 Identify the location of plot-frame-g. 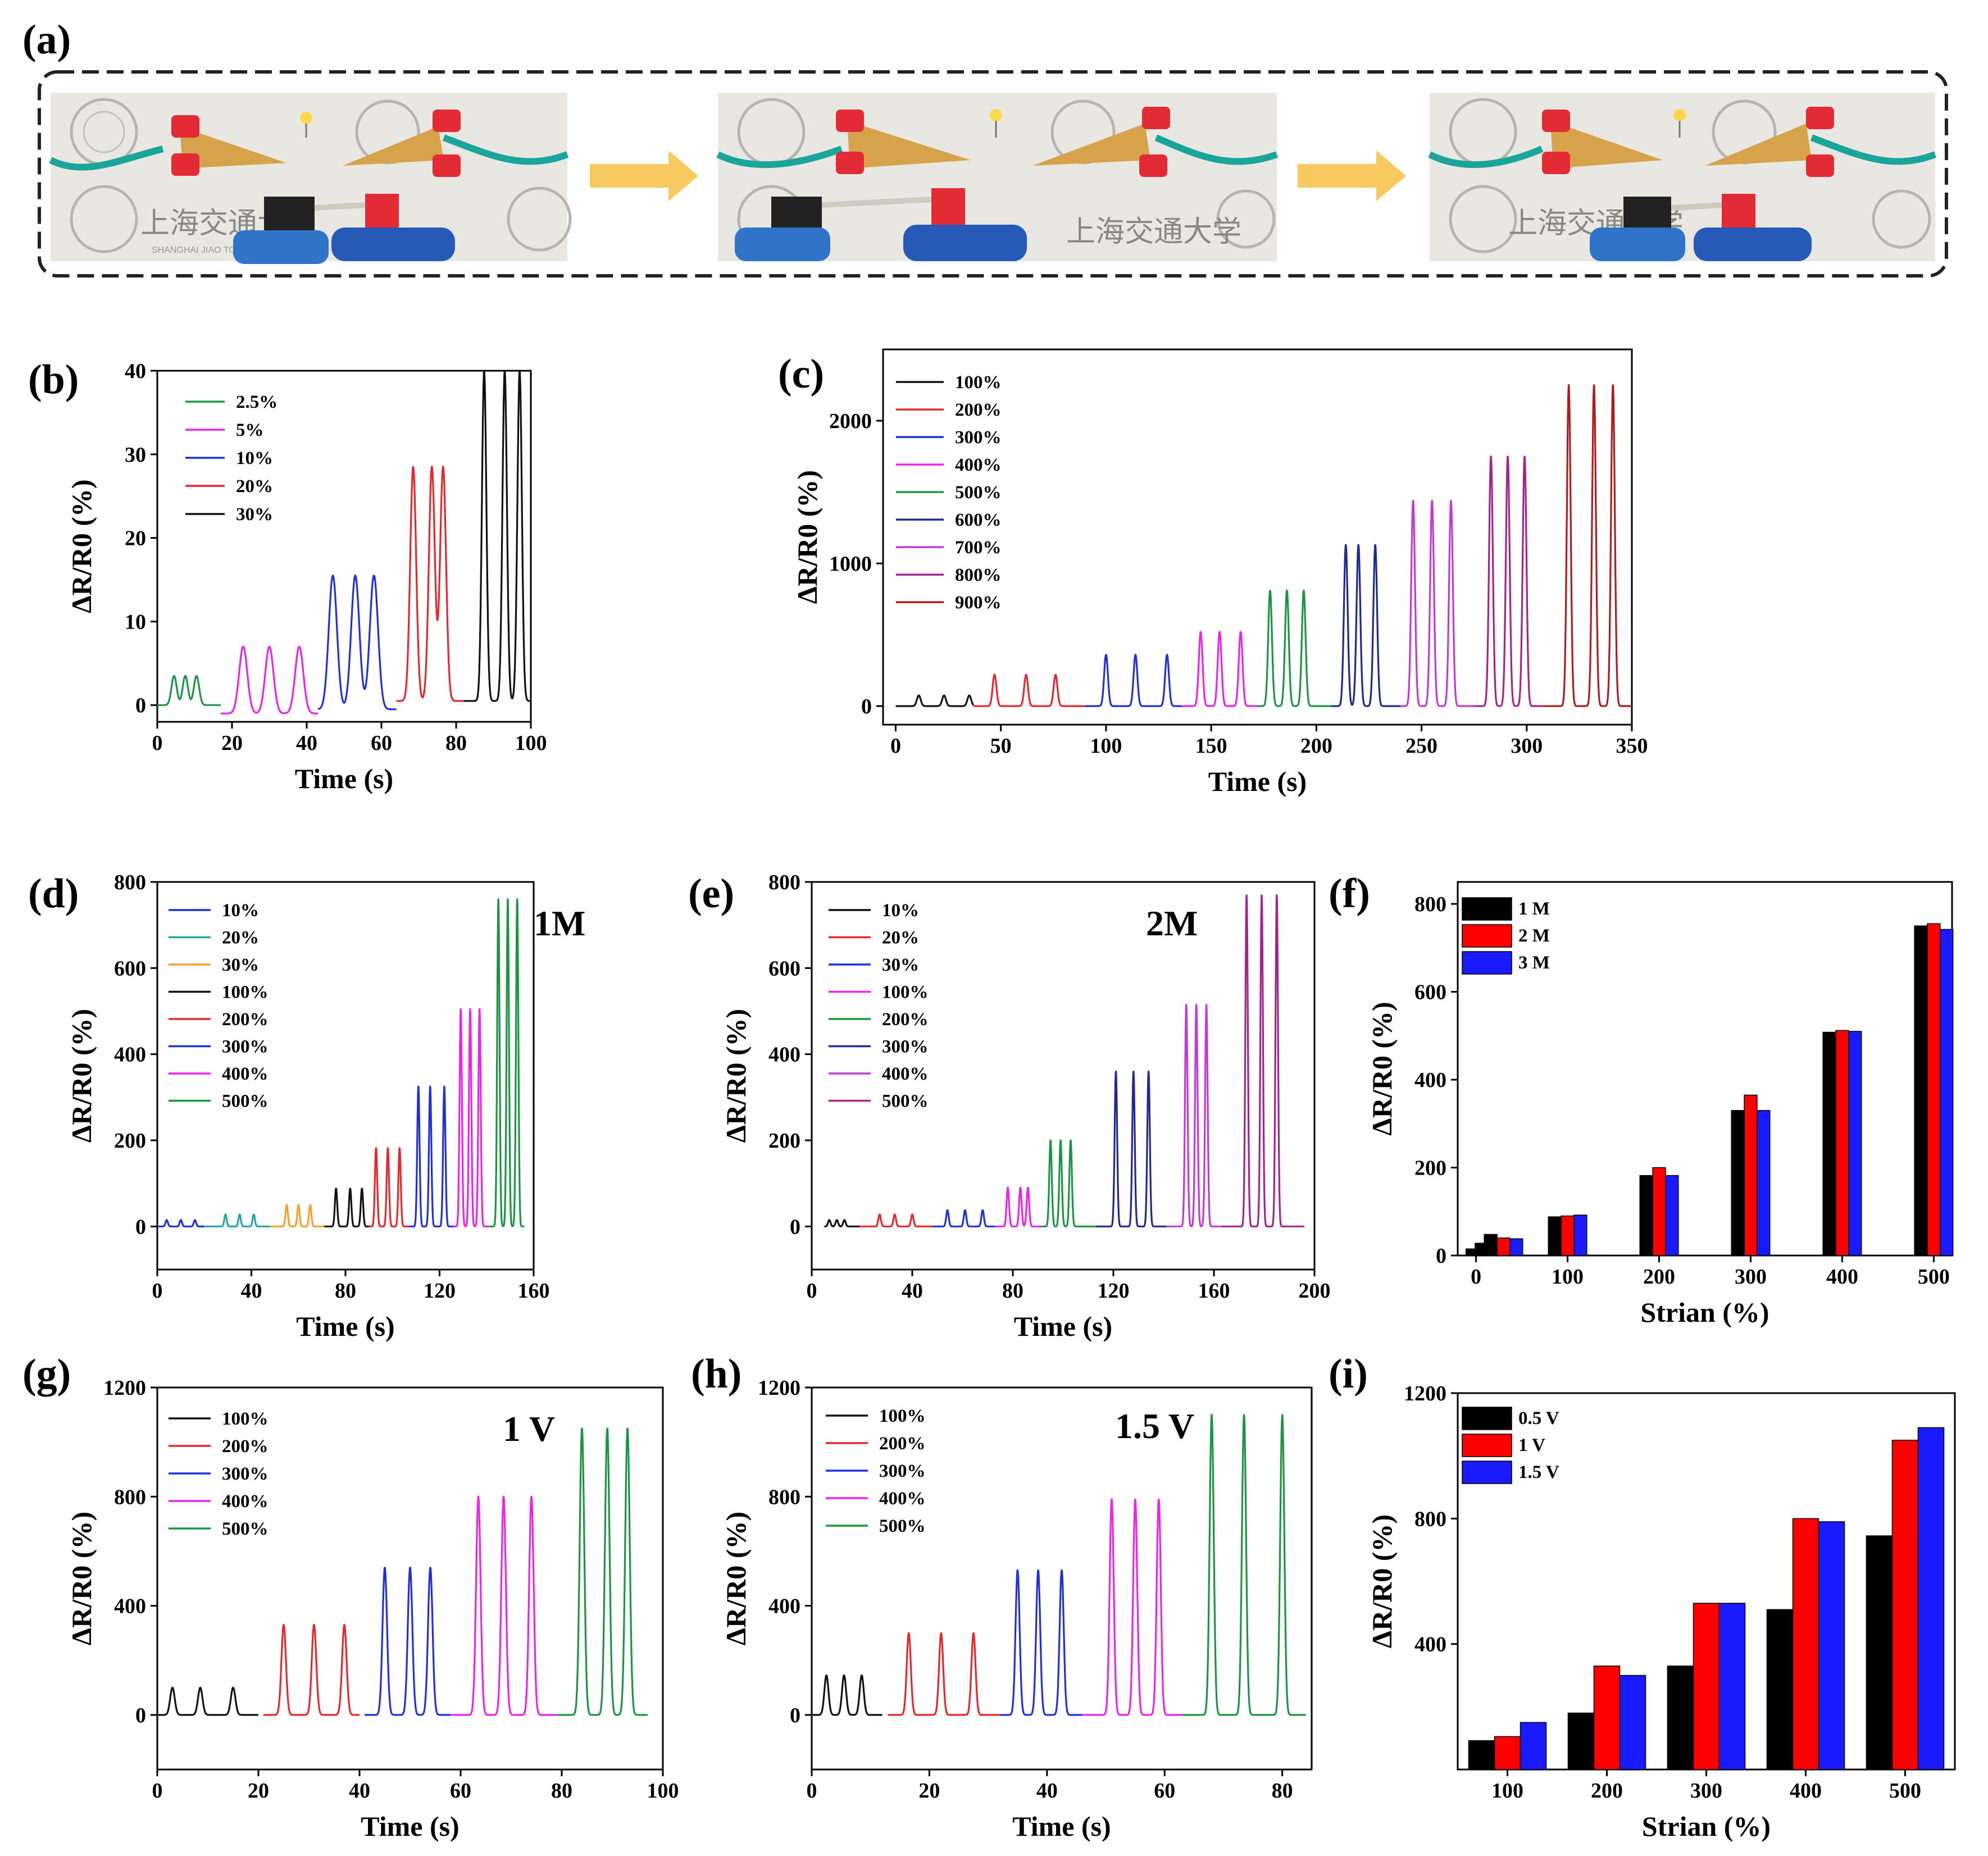
(410, 1578).